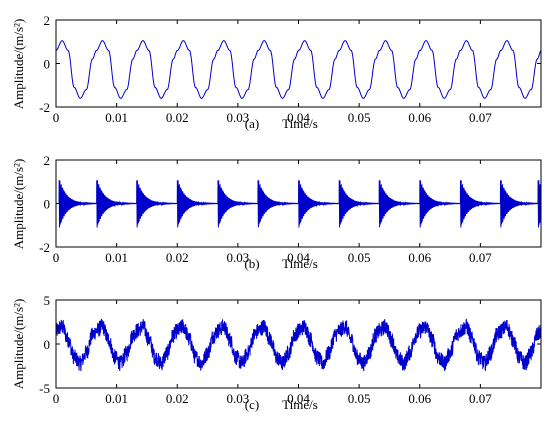 The height and width of the screenshot is (432, 550). I want to click on y-tick-label: 5, so click(47, 300).